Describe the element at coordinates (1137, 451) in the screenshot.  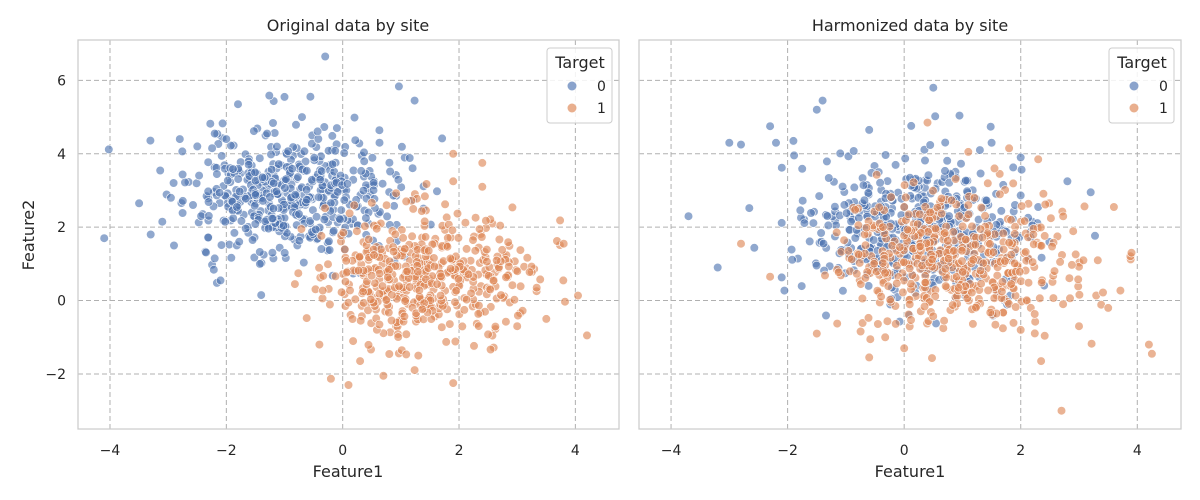
I see `x-tick-label: 4` at that location.